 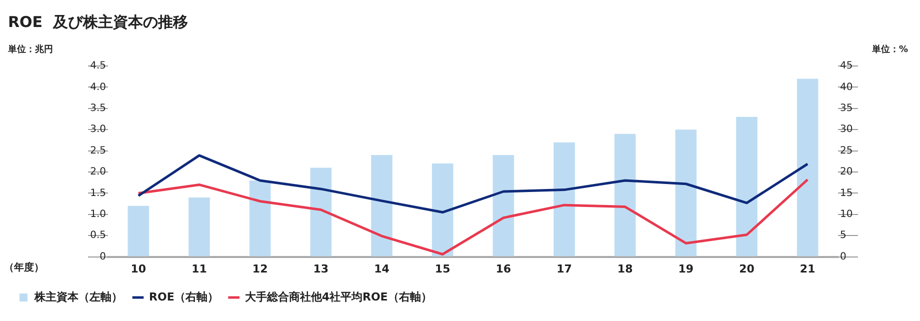 What do you see at coordinates (808, 269) in the screenshot?
I see `x-tick-label: 21` at bounding box center [808, 269].